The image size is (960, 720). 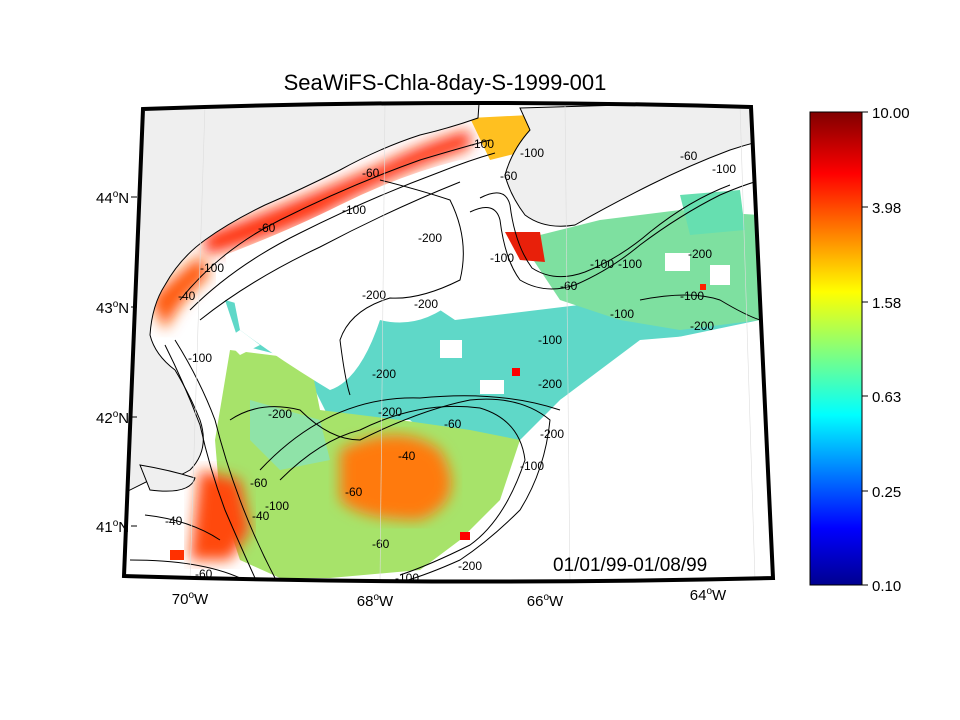 What do you see at coordinates (886, 208) in the screenshot?
I see `colorbar-tick-label: 3.98` at bounding box center [886, 208].